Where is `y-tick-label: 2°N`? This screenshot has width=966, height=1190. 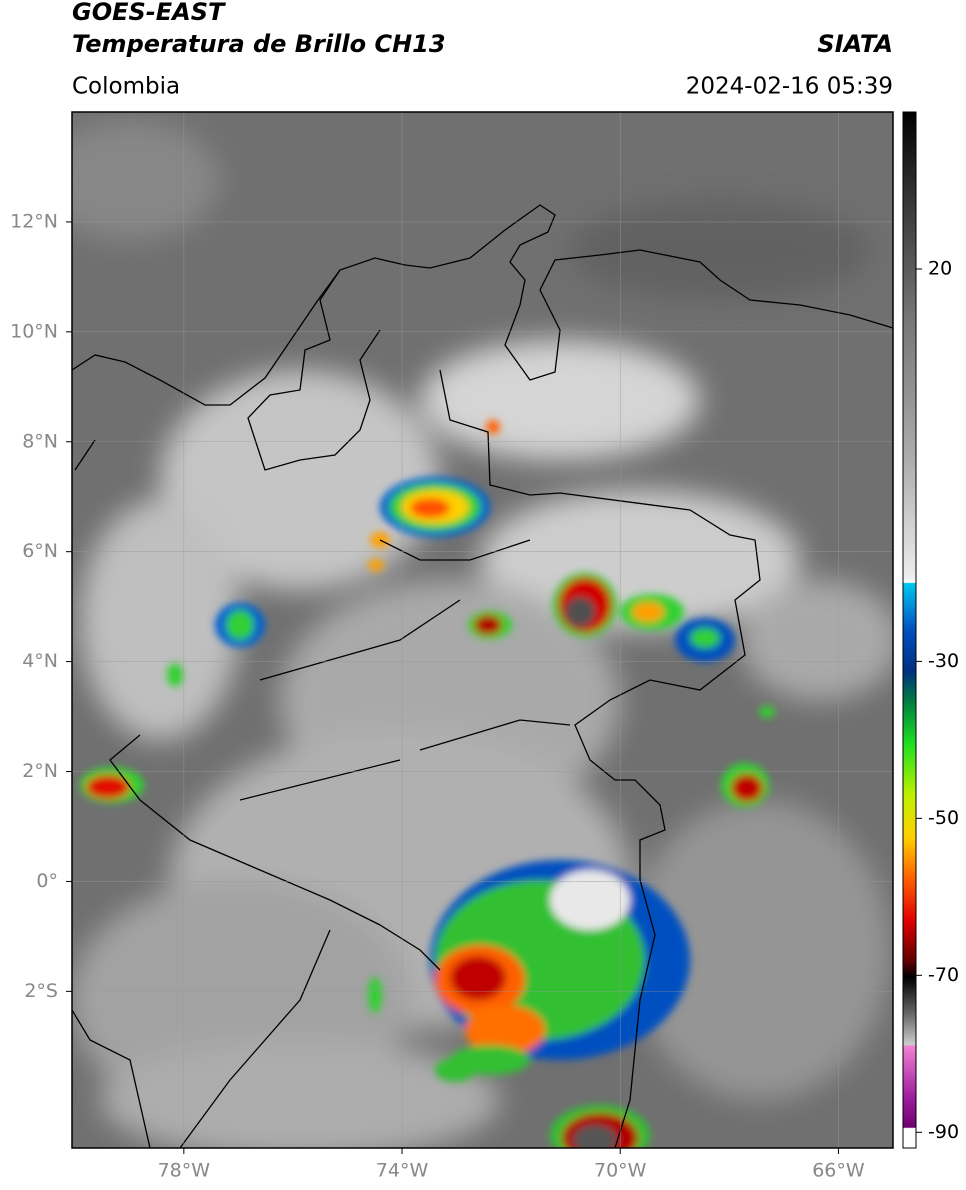
y-tick-label: 2°N is located at coordinates (40, 771).